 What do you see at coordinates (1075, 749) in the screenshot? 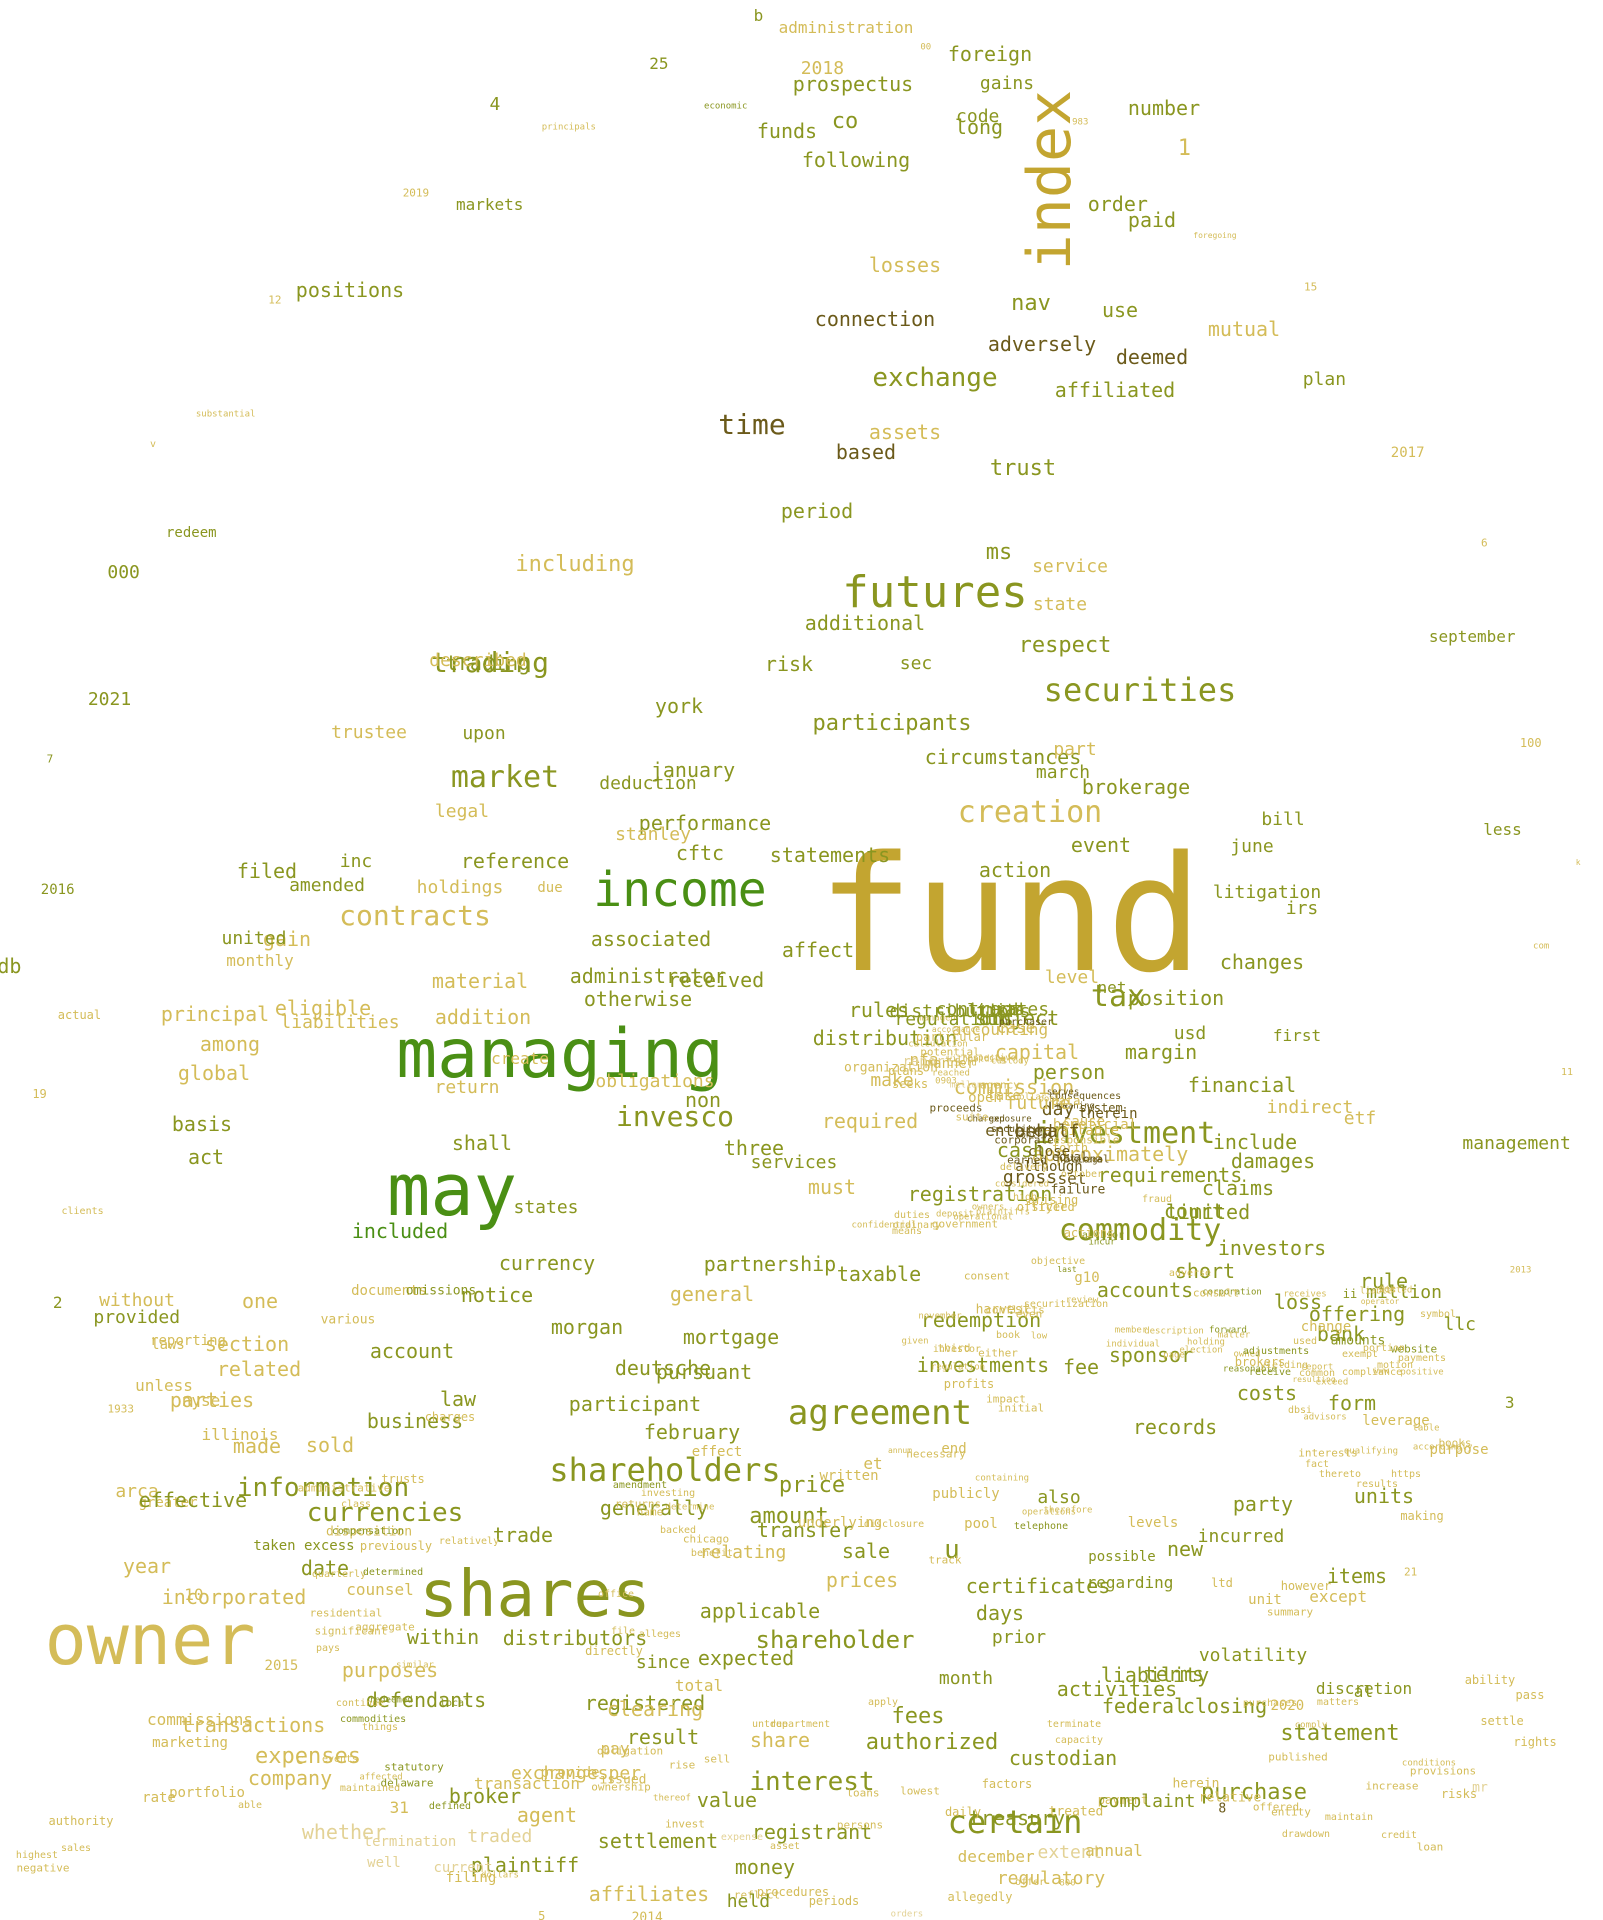
I see `cloud-word: part` at bounding box center [1075, 749].